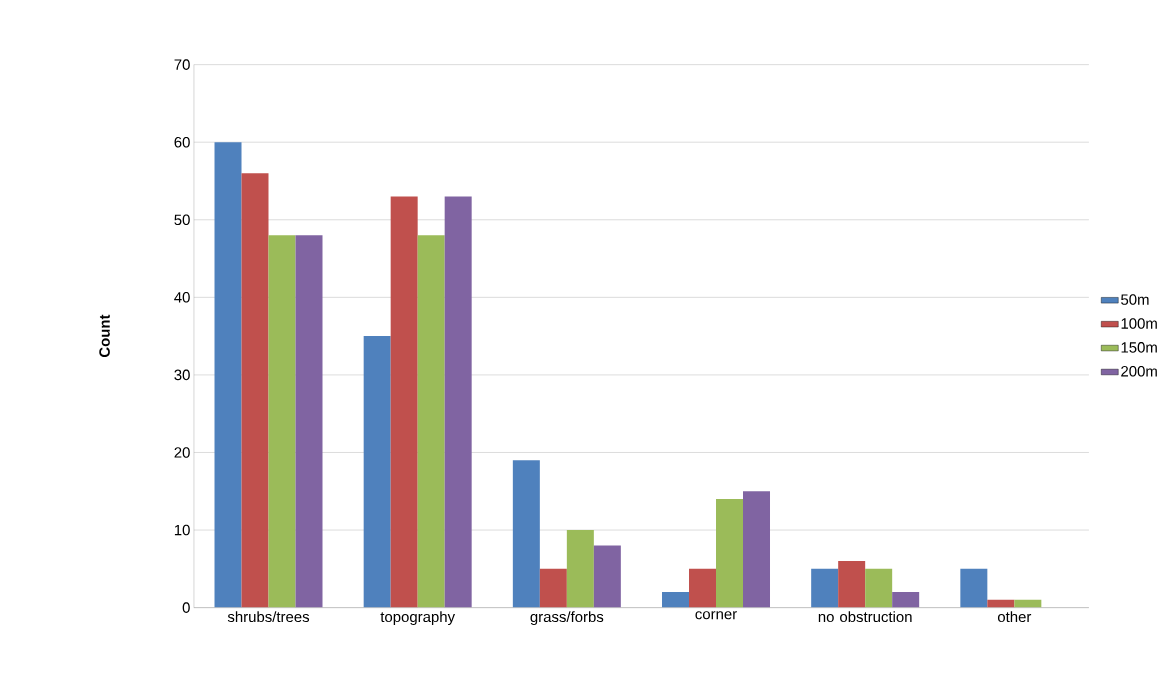  I want to click on x-tick-label: corner, so click(716, 615).